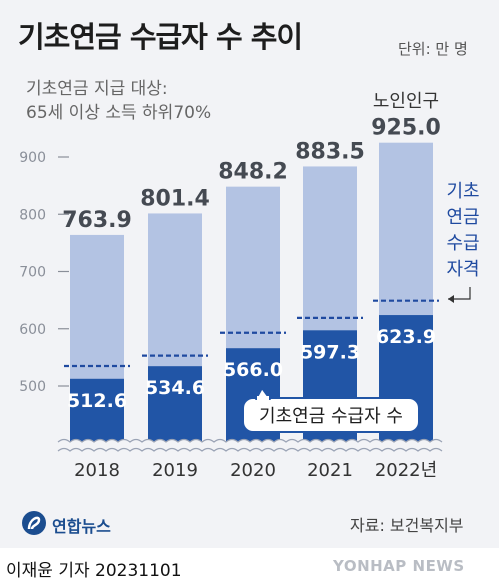  Describe the element at coordinates (462, 191) in the screenshot. I see `eligibility-annotation-line: 기초` at that location.